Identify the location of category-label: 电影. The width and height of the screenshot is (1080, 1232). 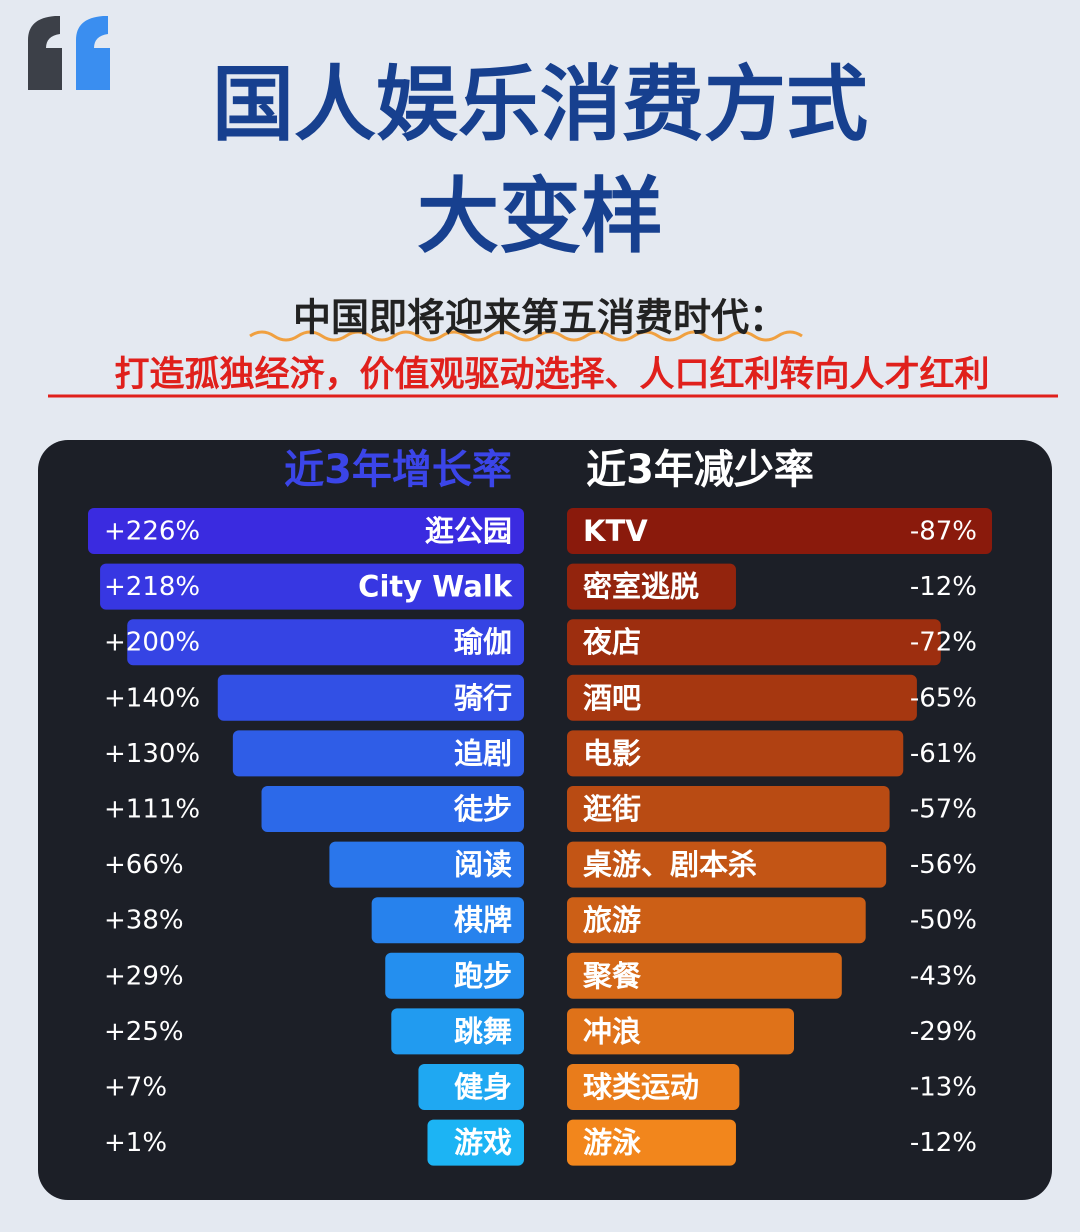
(612, 753).